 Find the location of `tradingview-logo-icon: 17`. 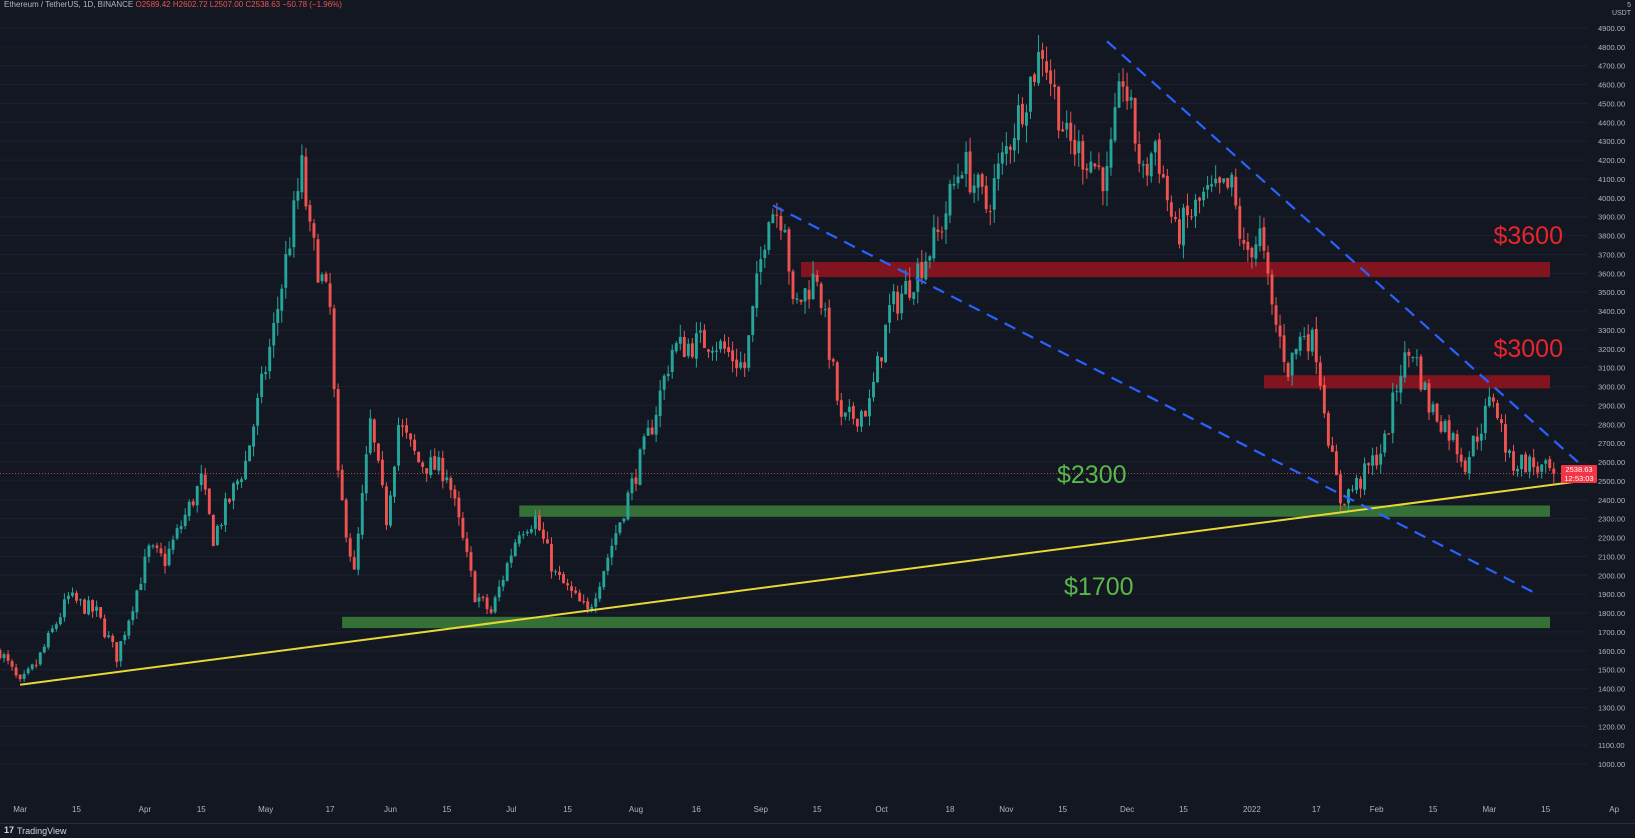

tradingview-logo-icon: 17 is located at coordinates (9, 830).